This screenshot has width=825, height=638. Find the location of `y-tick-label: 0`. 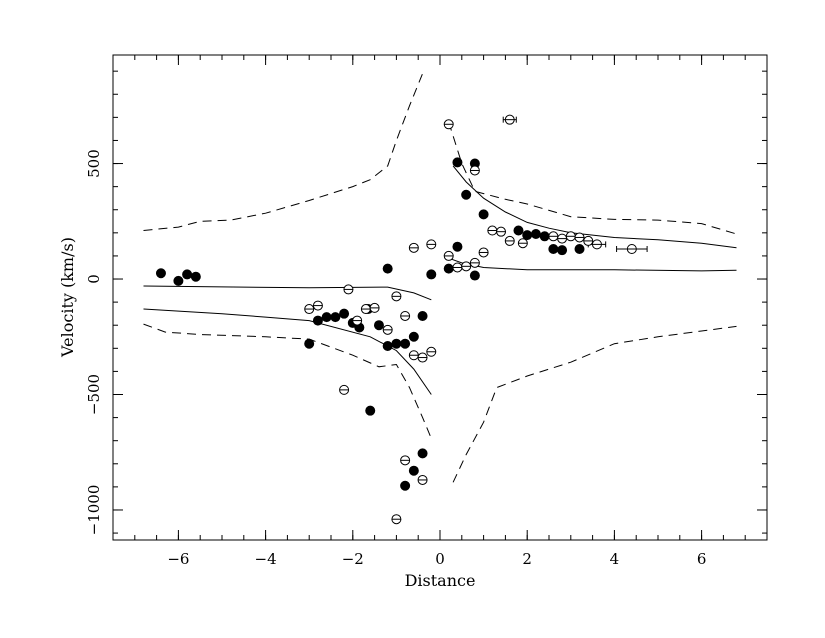

y-tick-label: 0 is located at coordinates (94, 279).